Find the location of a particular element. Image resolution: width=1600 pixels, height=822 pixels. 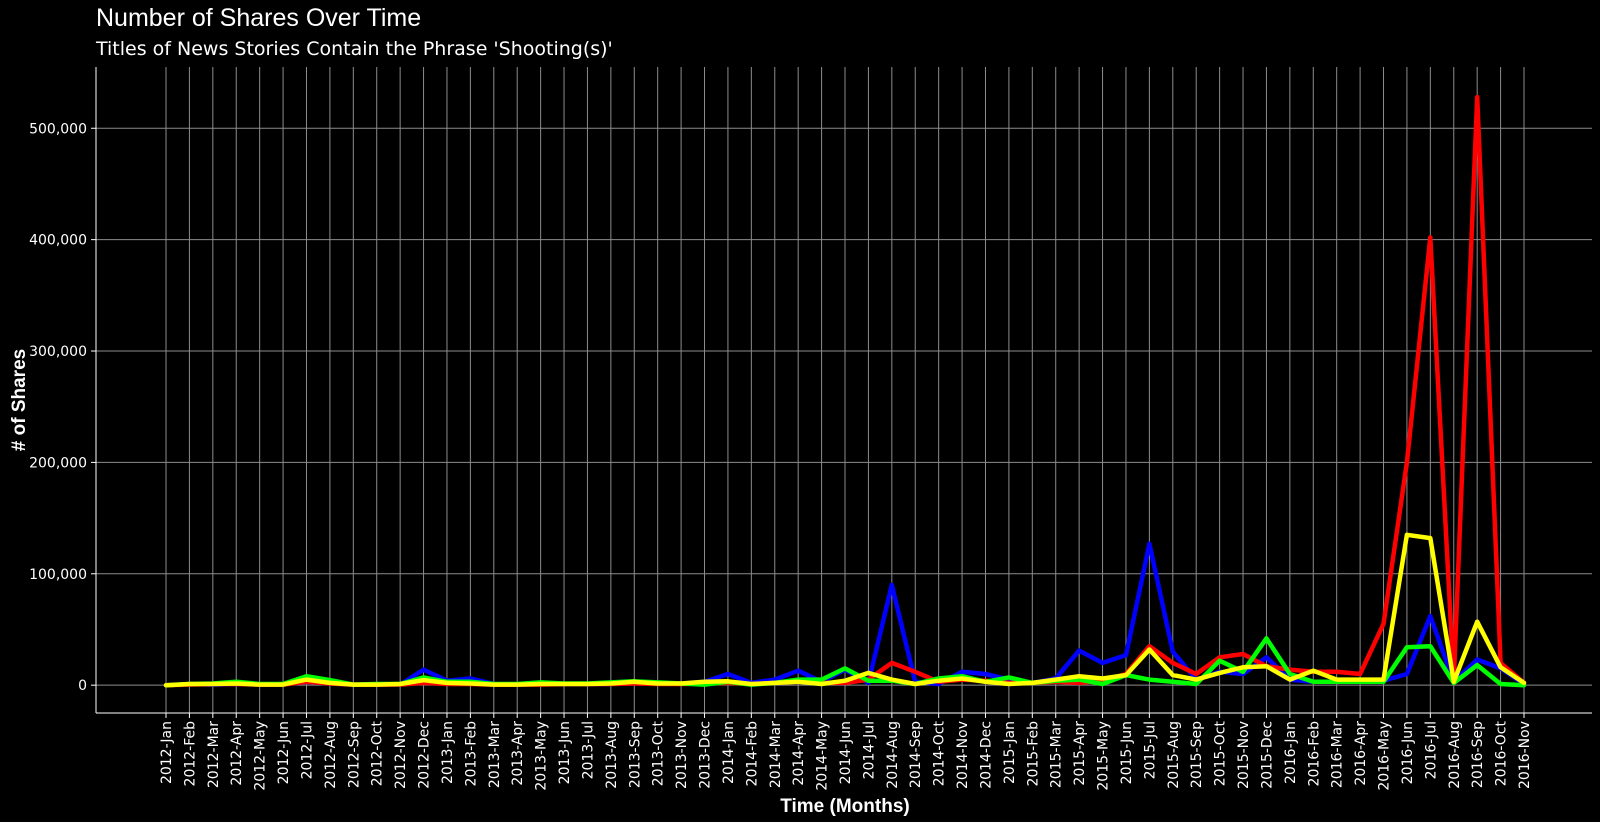

x-tick-label: 2016-Sep is located at coordinates (1478, 754).